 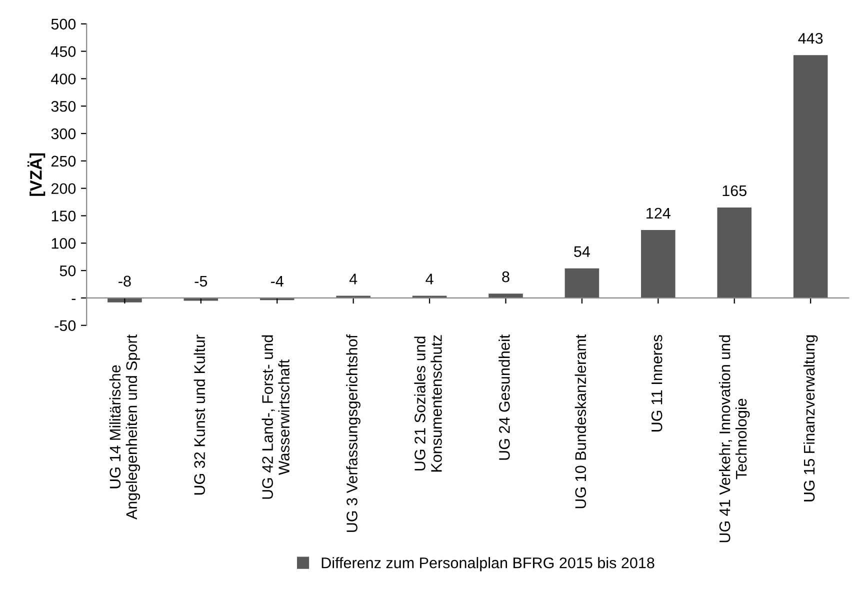 I want to click on y-tick-label: 450, so click(x=63, y=51).